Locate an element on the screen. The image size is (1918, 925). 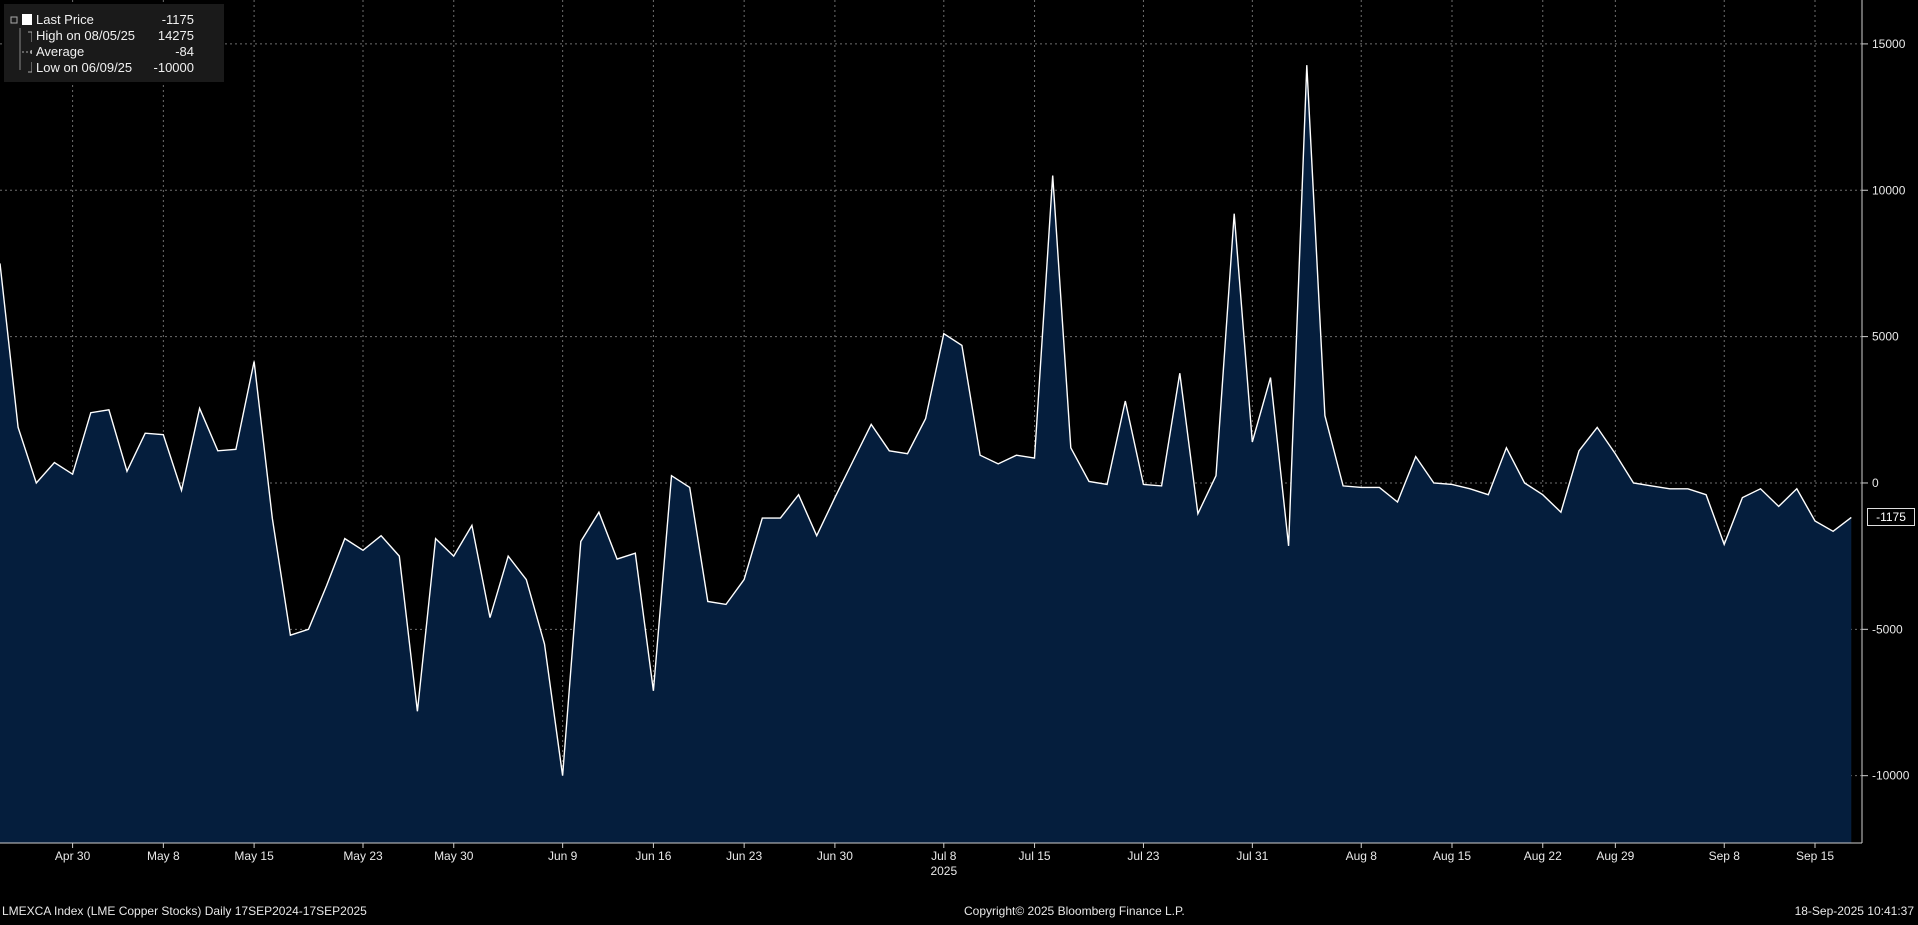
legend-average-value: -84 is located at coordinates (184, 51).